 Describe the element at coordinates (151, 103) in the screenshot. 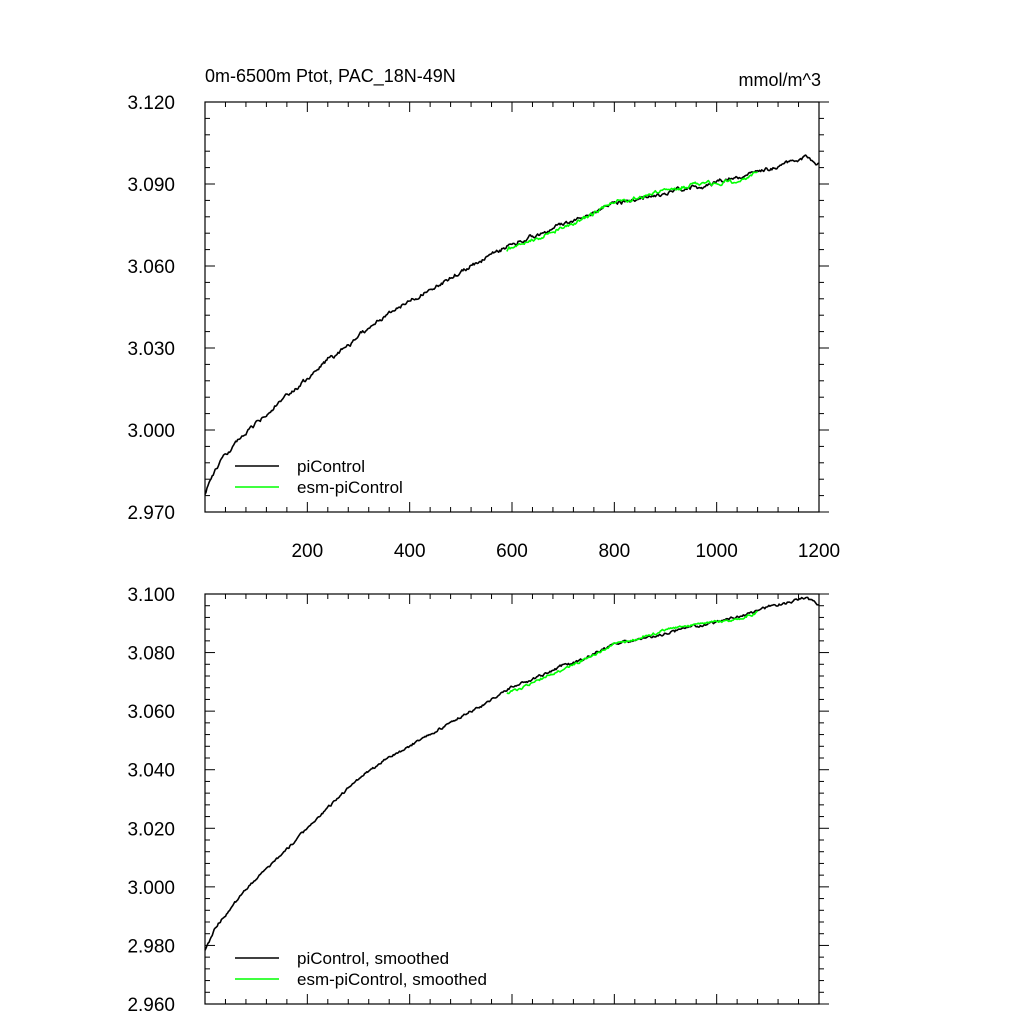

I see `y-tick-label: 3.120` at that location.